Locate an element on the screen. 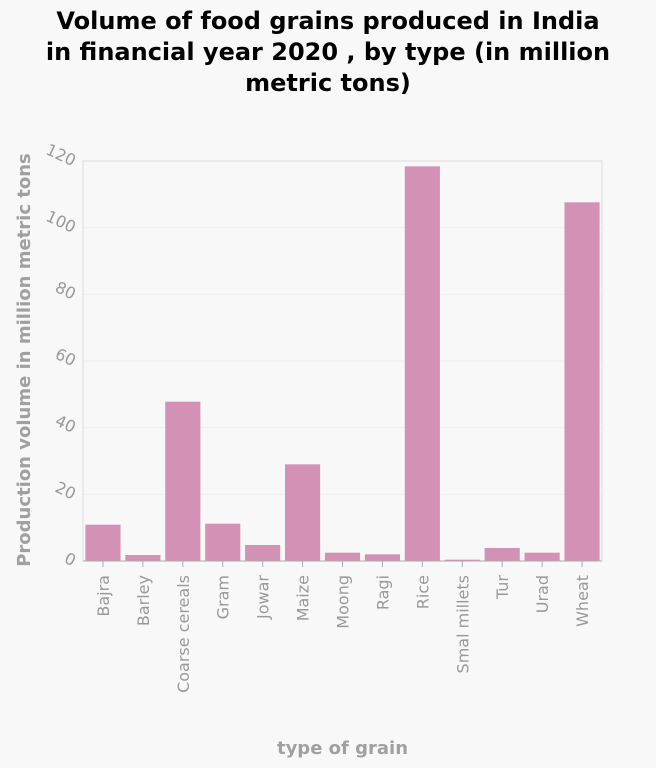  x-tick-label: Barley is located at coordinates (143, 600).